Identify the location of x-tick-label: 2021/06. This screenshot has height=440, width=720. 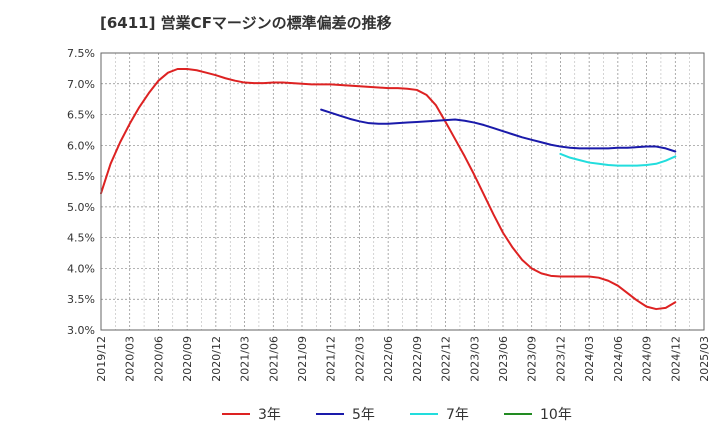
(273, 359).